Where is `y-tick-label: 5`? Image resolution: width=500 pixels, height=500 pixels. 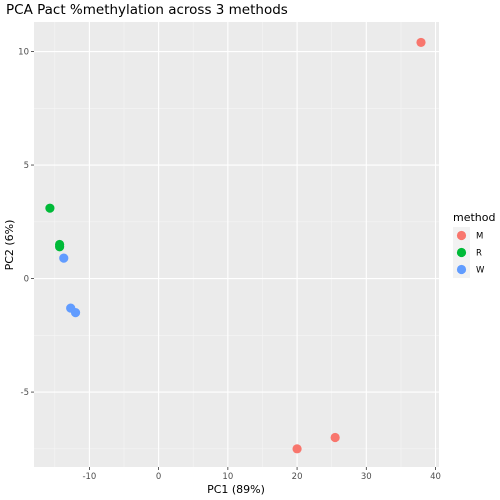
y-tick-label: 5 is located at coordinates (26, 166).